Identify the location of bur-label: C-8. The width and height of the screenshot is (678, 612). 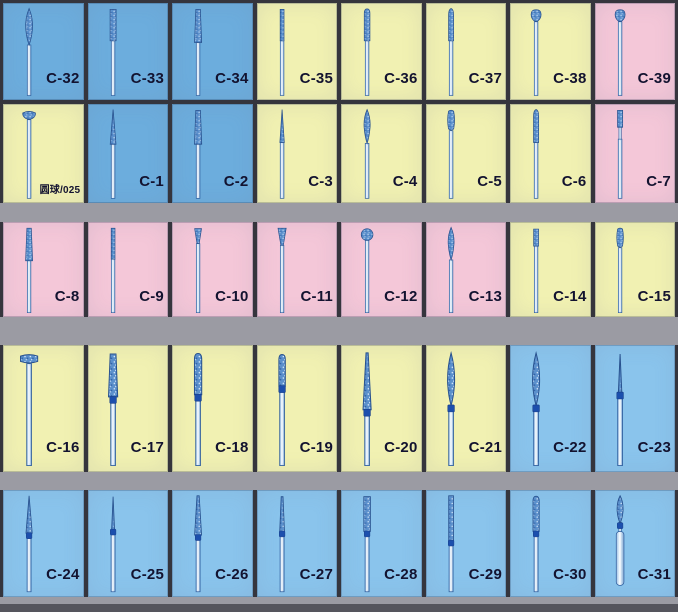
(67, 296).